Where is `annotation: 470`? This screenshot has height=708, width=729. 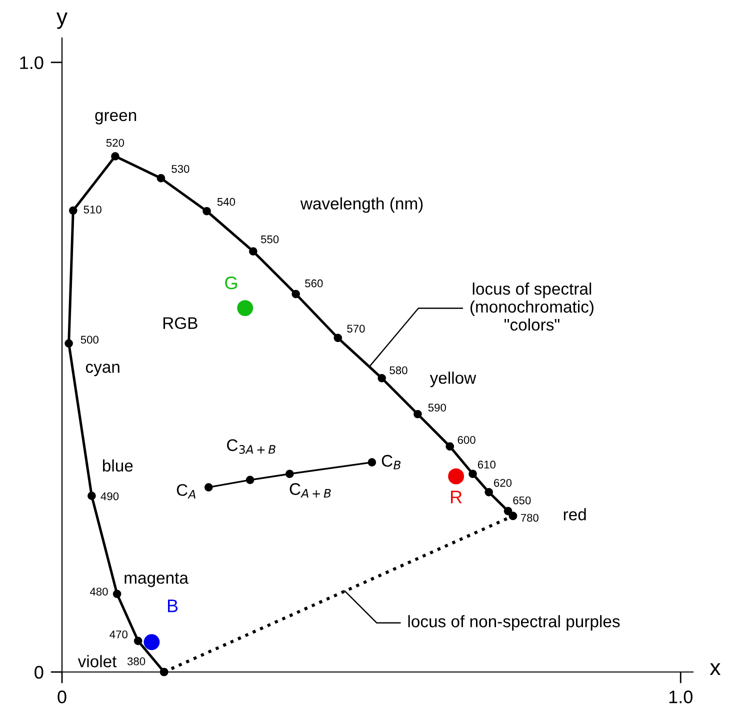 annotation: 470 is located at coordinates (119, 634).